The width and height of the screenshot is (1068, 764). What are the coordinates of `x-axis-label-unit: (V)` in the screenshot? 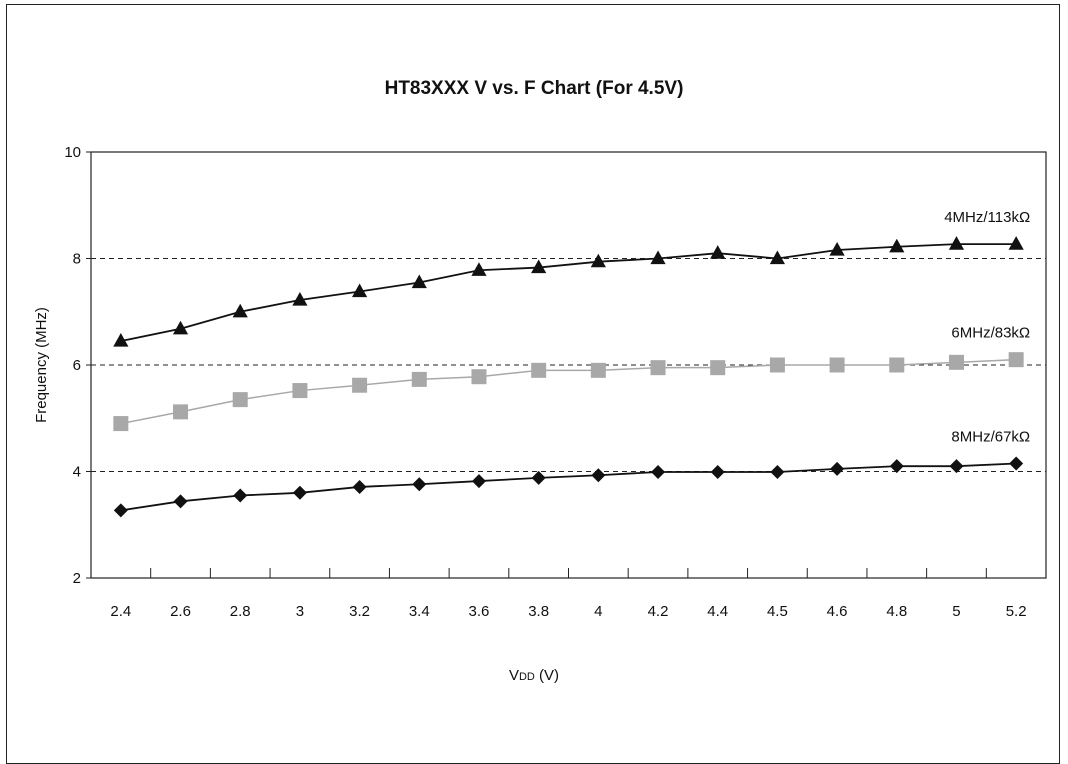 It's located at (547, 675).